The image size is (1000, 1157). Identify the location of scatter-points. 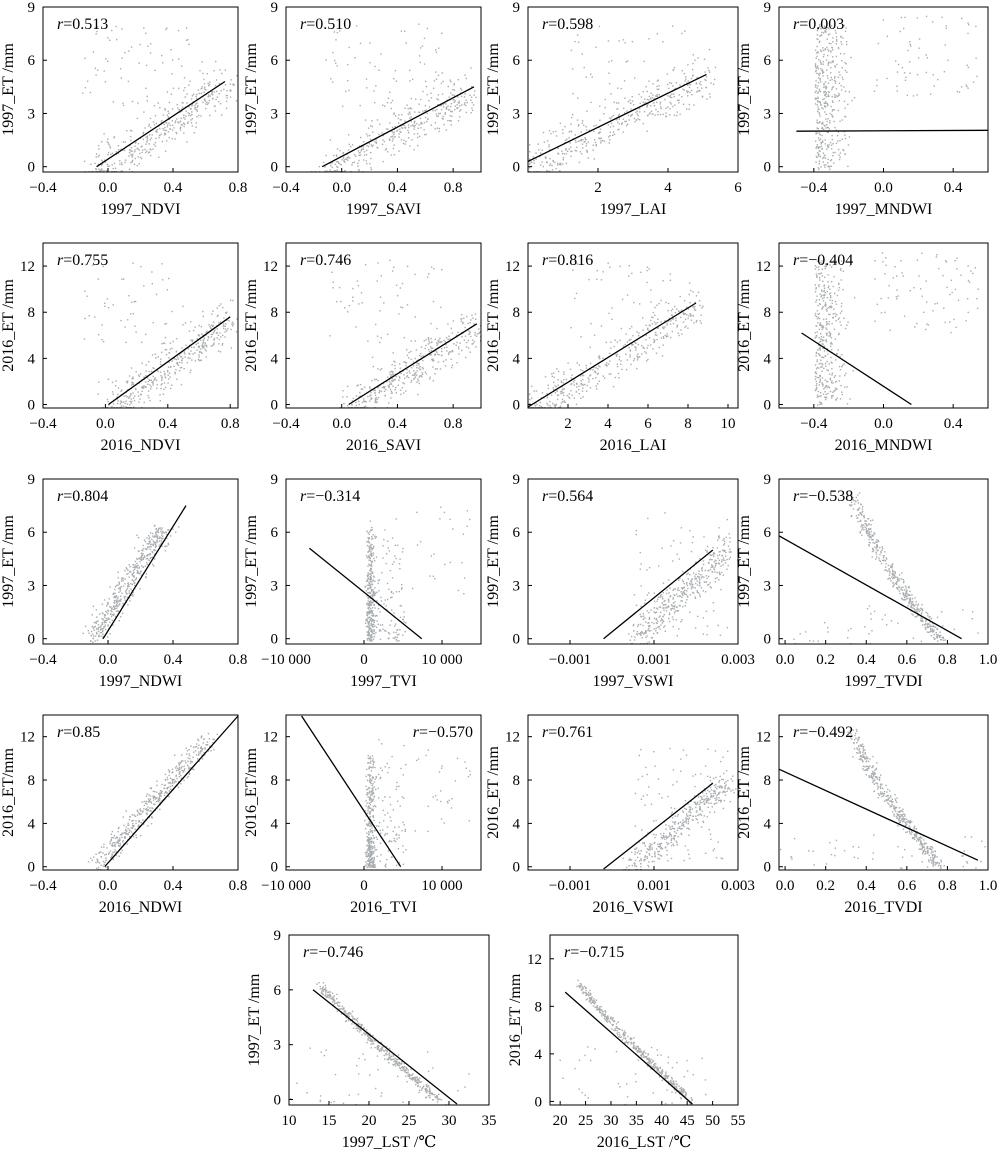
(616, 335).